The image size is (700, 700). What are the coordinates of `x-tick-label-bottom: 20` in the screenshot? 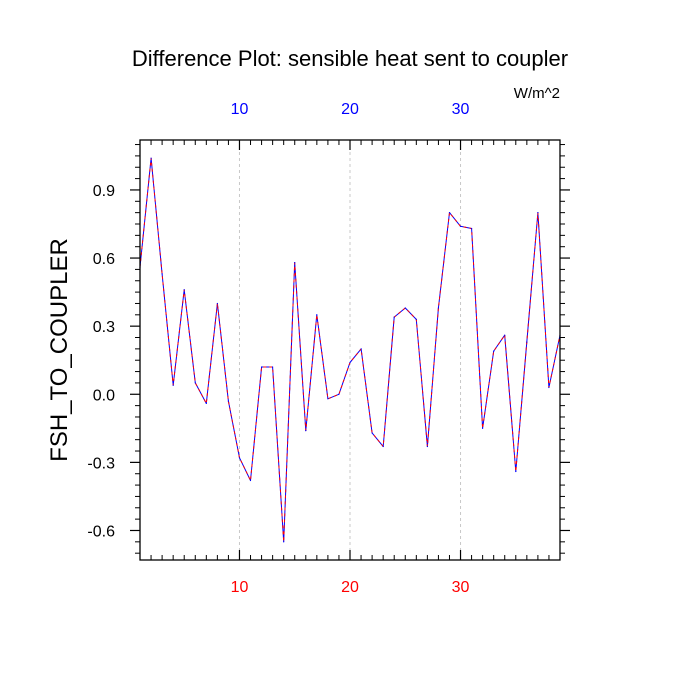 It's located at (350, 587).